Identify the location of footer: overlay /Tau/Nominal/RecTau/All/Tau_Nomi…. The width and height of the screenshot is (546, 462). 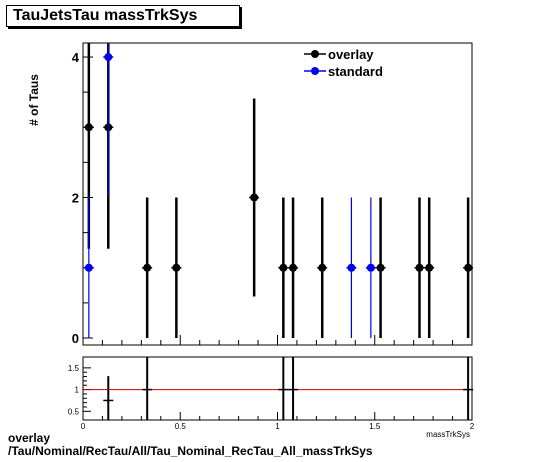
(190, 445).